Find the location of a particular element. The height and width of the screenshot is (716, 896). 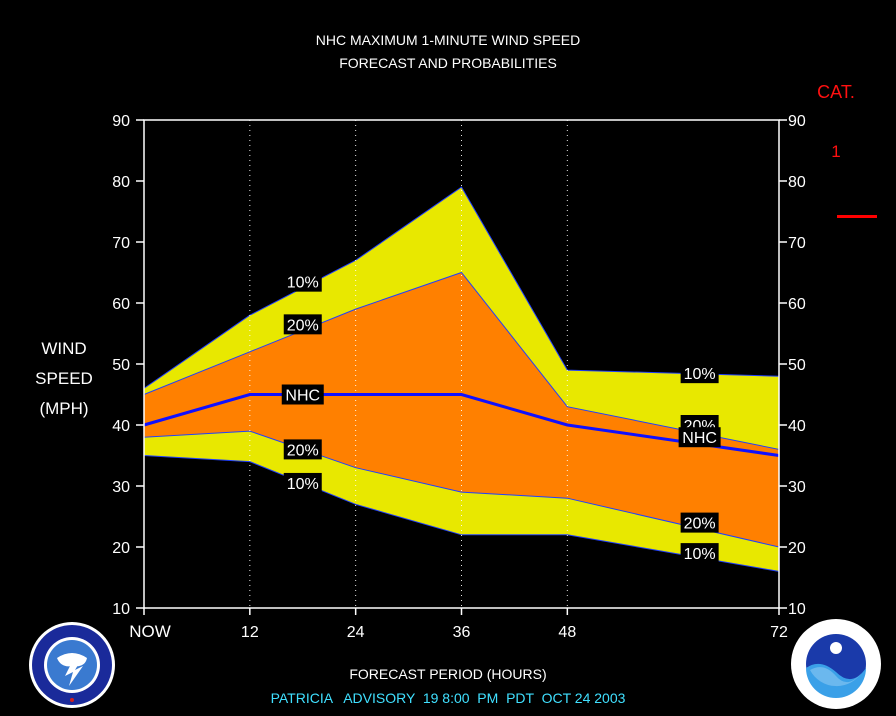

band-label-5: 10% is located at coordinates (700, 374).